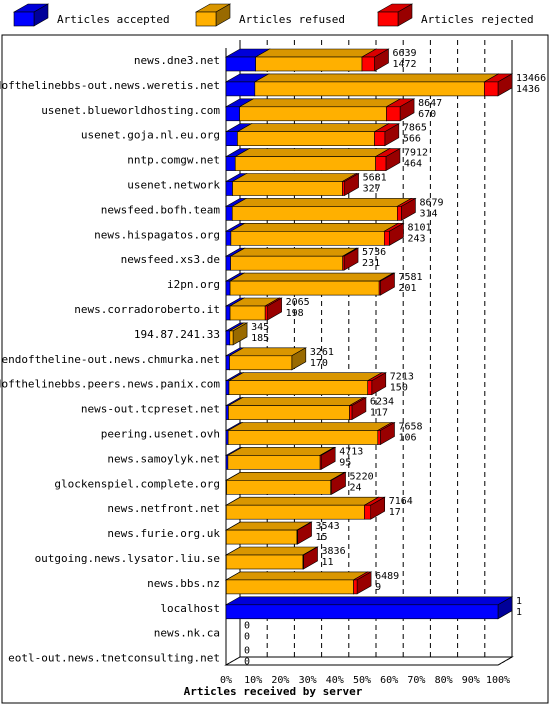 The height and width of the screenshot is (705, 550). Describe the element at coordinates (137, 483) in the screenshot. I see `row-label: glockenspiel.complete.org` at that location.